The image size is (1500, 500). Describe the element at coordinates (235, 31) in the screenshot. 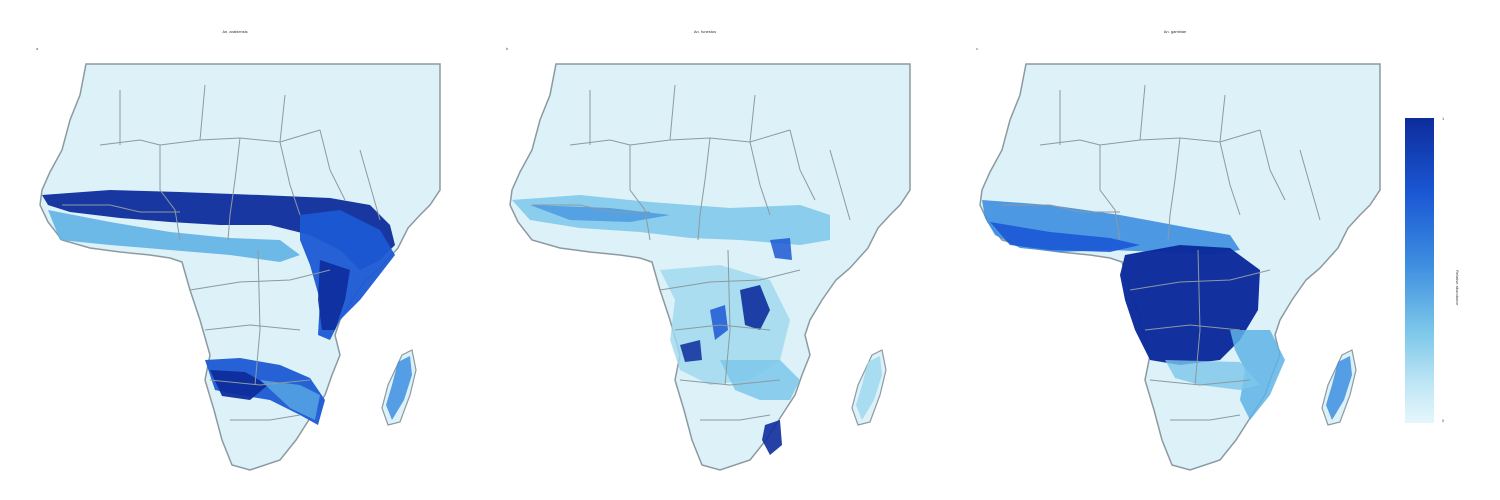

I see `panel-title: An. arabiensis` at that location.